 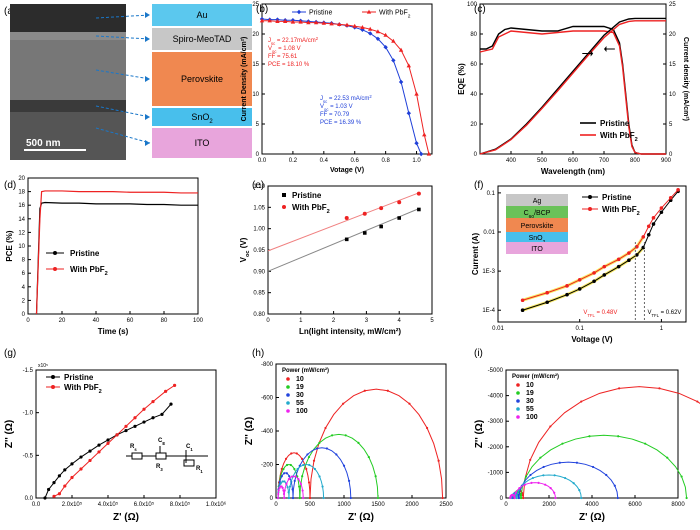 What do you see at coordinates (473, 95) in the screenshot?
I see `y-tick-label: 40` at bounding box center [473, 95].